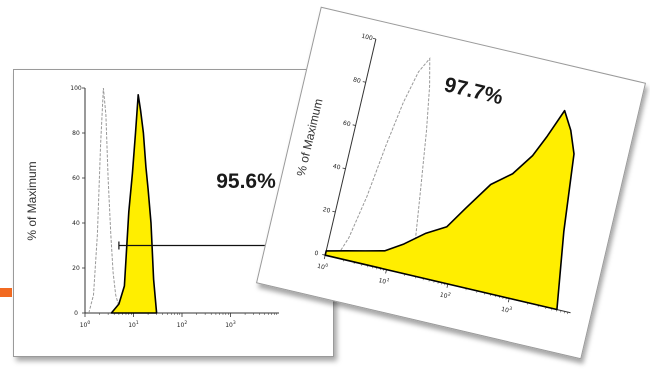 The width and height of the screenshot is (650, 383). Describe the element at coordinates (6, 292) in the screenshot. I see `accent-bar` at that location.